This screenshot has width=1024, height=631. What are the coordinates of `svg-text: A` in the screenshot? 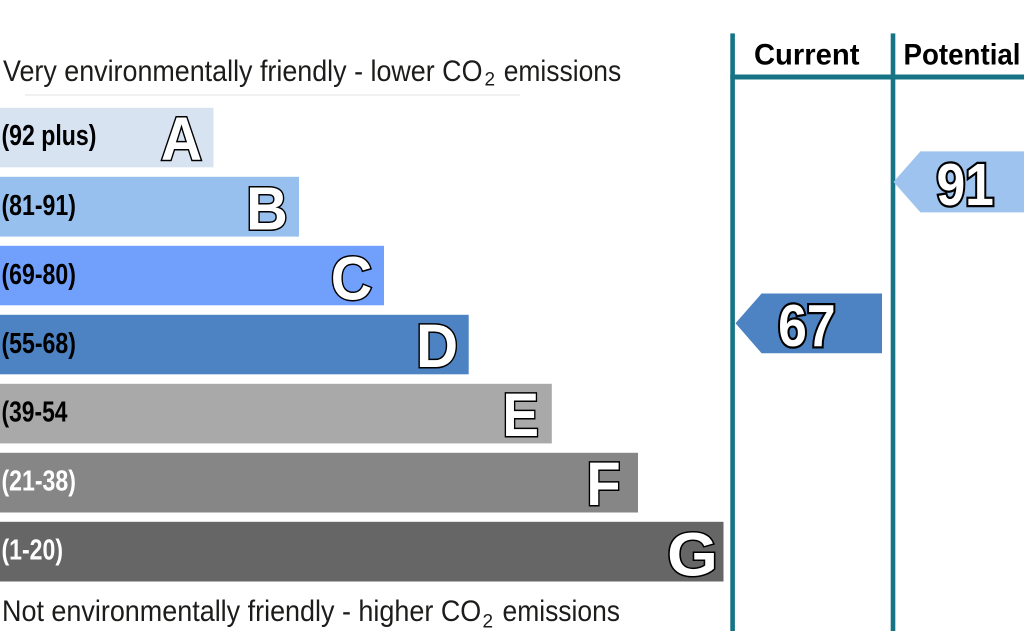 It's located at (181, 139).